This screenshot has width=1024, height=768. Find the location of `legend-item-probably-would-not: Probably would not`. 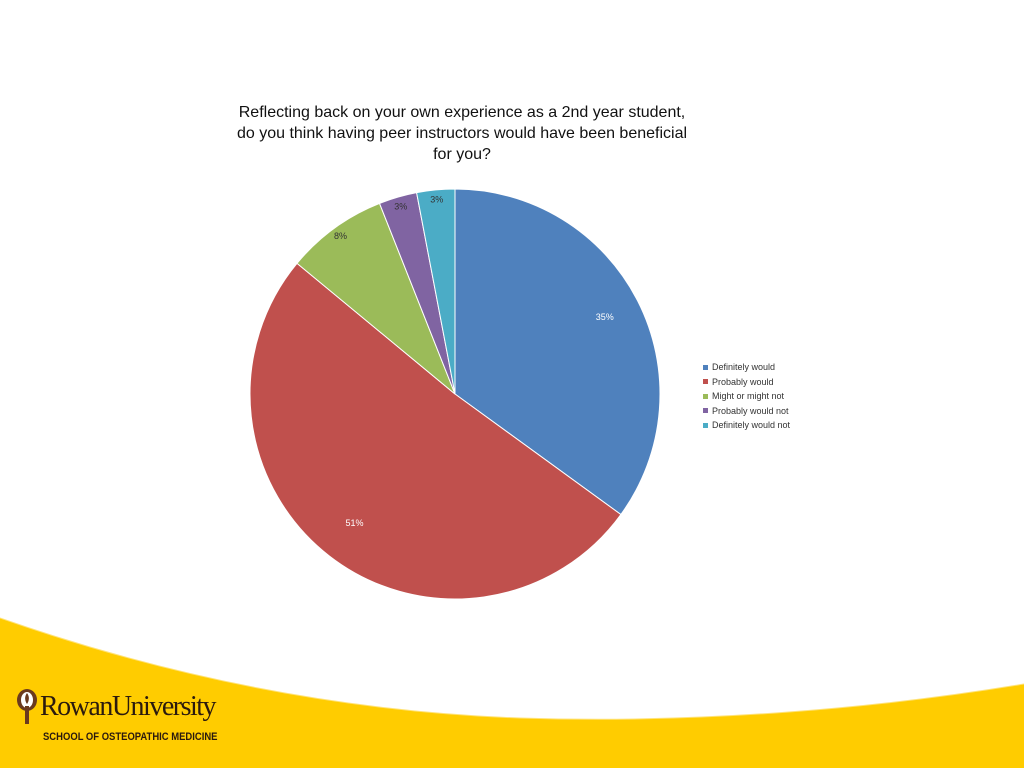

legend-item-probably-would-not: Probably would not is located at coordinates (746, 411).